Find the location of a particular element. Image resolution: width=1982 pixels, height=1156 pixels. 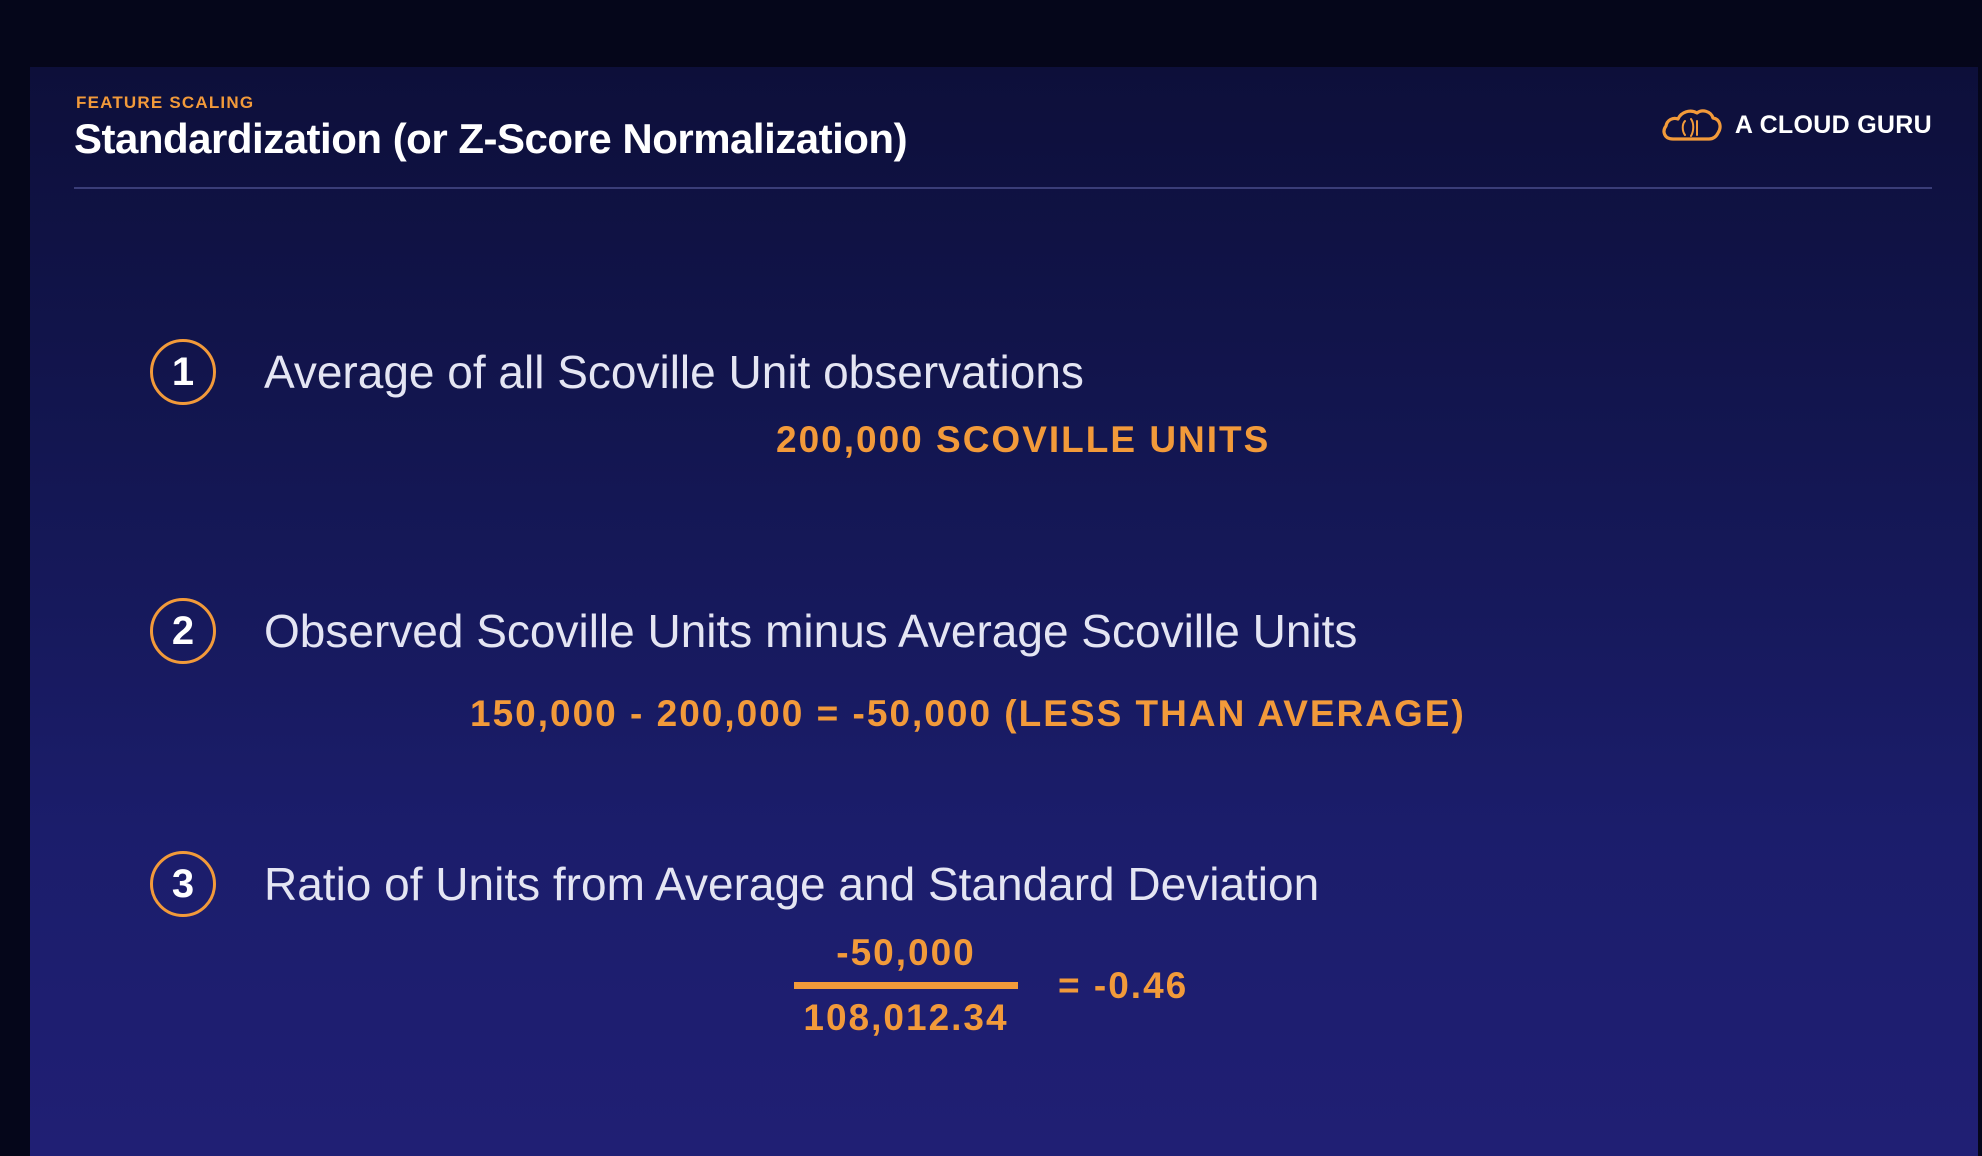

cloud-logo-icon is located at coordinates (1691, 125).